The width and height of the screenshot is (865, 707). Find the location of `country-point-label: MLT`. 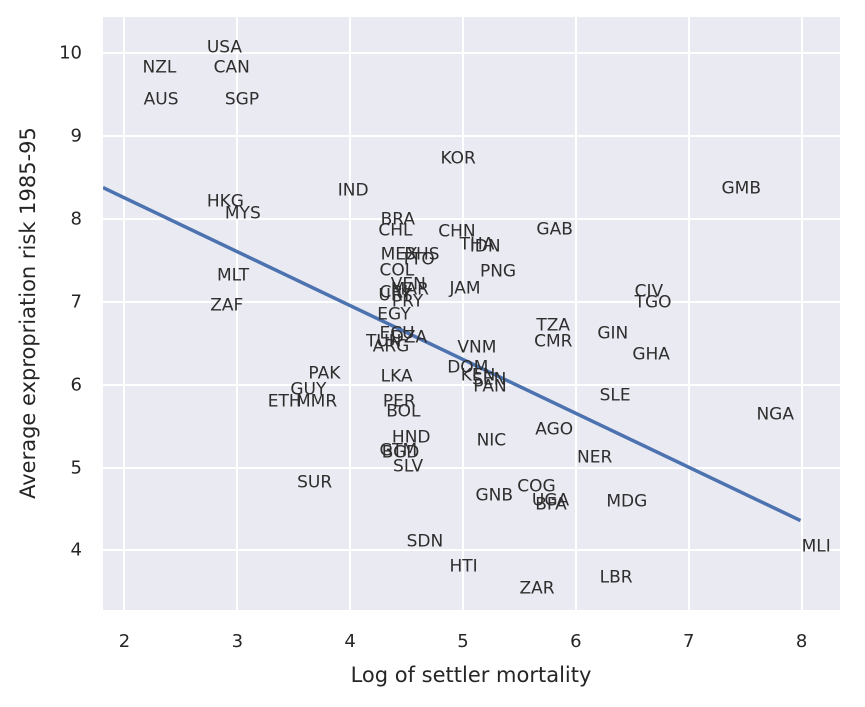

country-point-label: MLT is located at coordinates (233, 275).